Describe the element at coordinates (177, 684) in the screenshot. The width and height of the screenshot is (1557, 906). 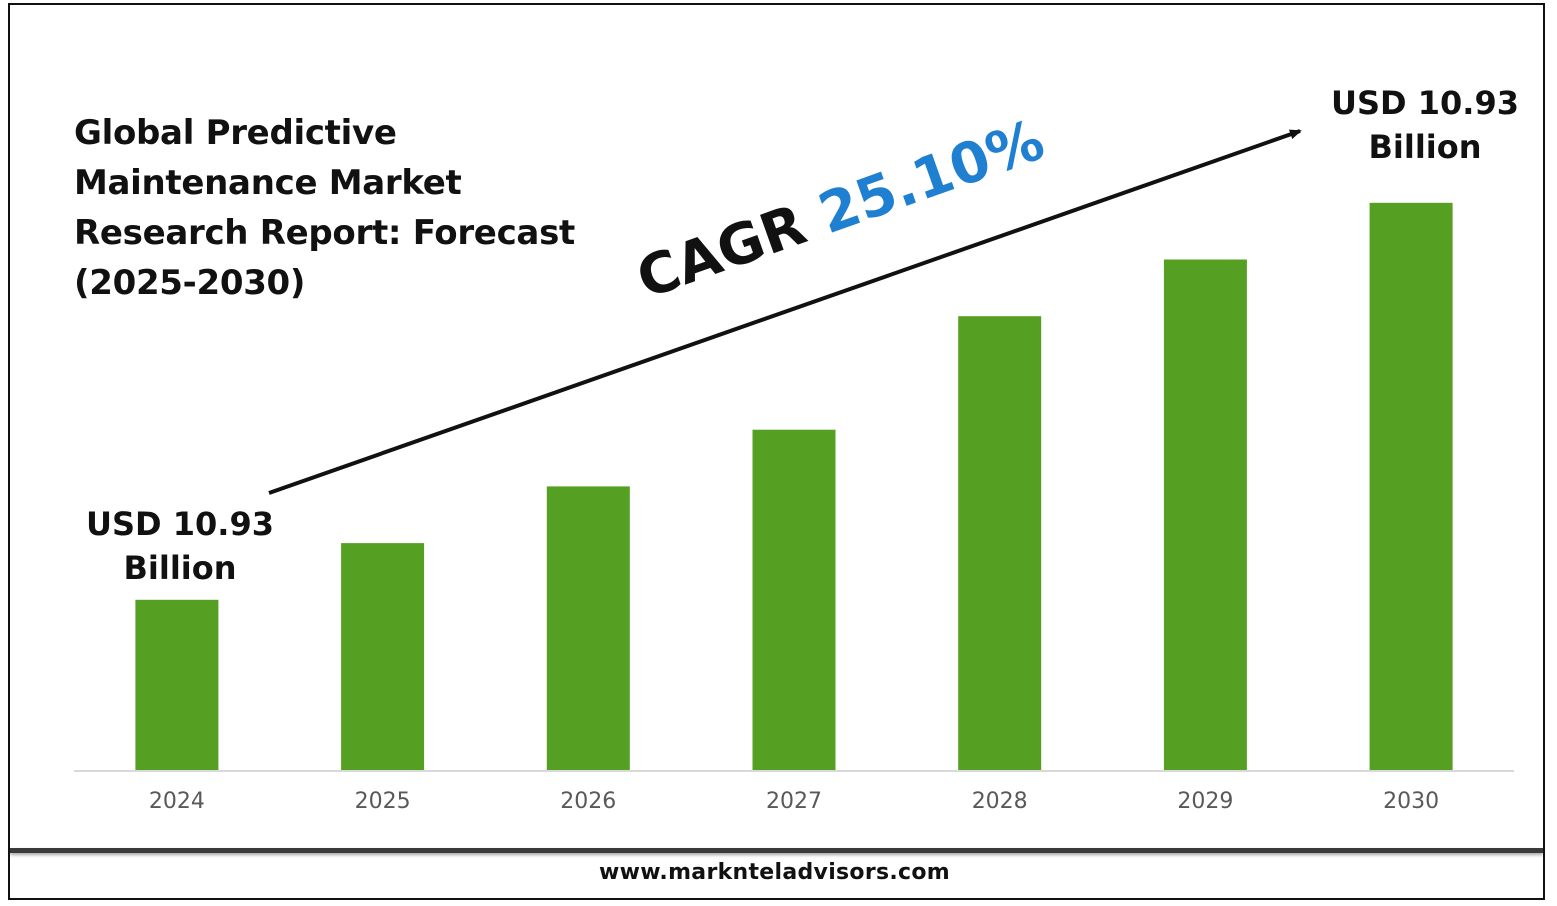
I see `bar-2024` at that location.